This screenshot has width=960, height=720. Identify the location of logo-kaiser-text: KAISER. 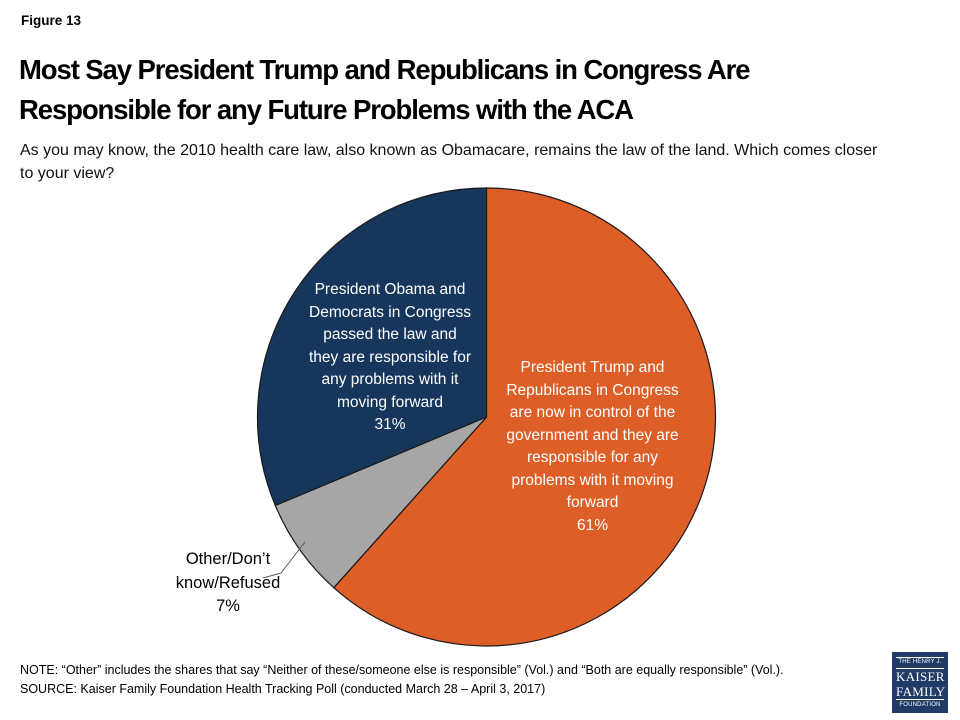
(920, 676).